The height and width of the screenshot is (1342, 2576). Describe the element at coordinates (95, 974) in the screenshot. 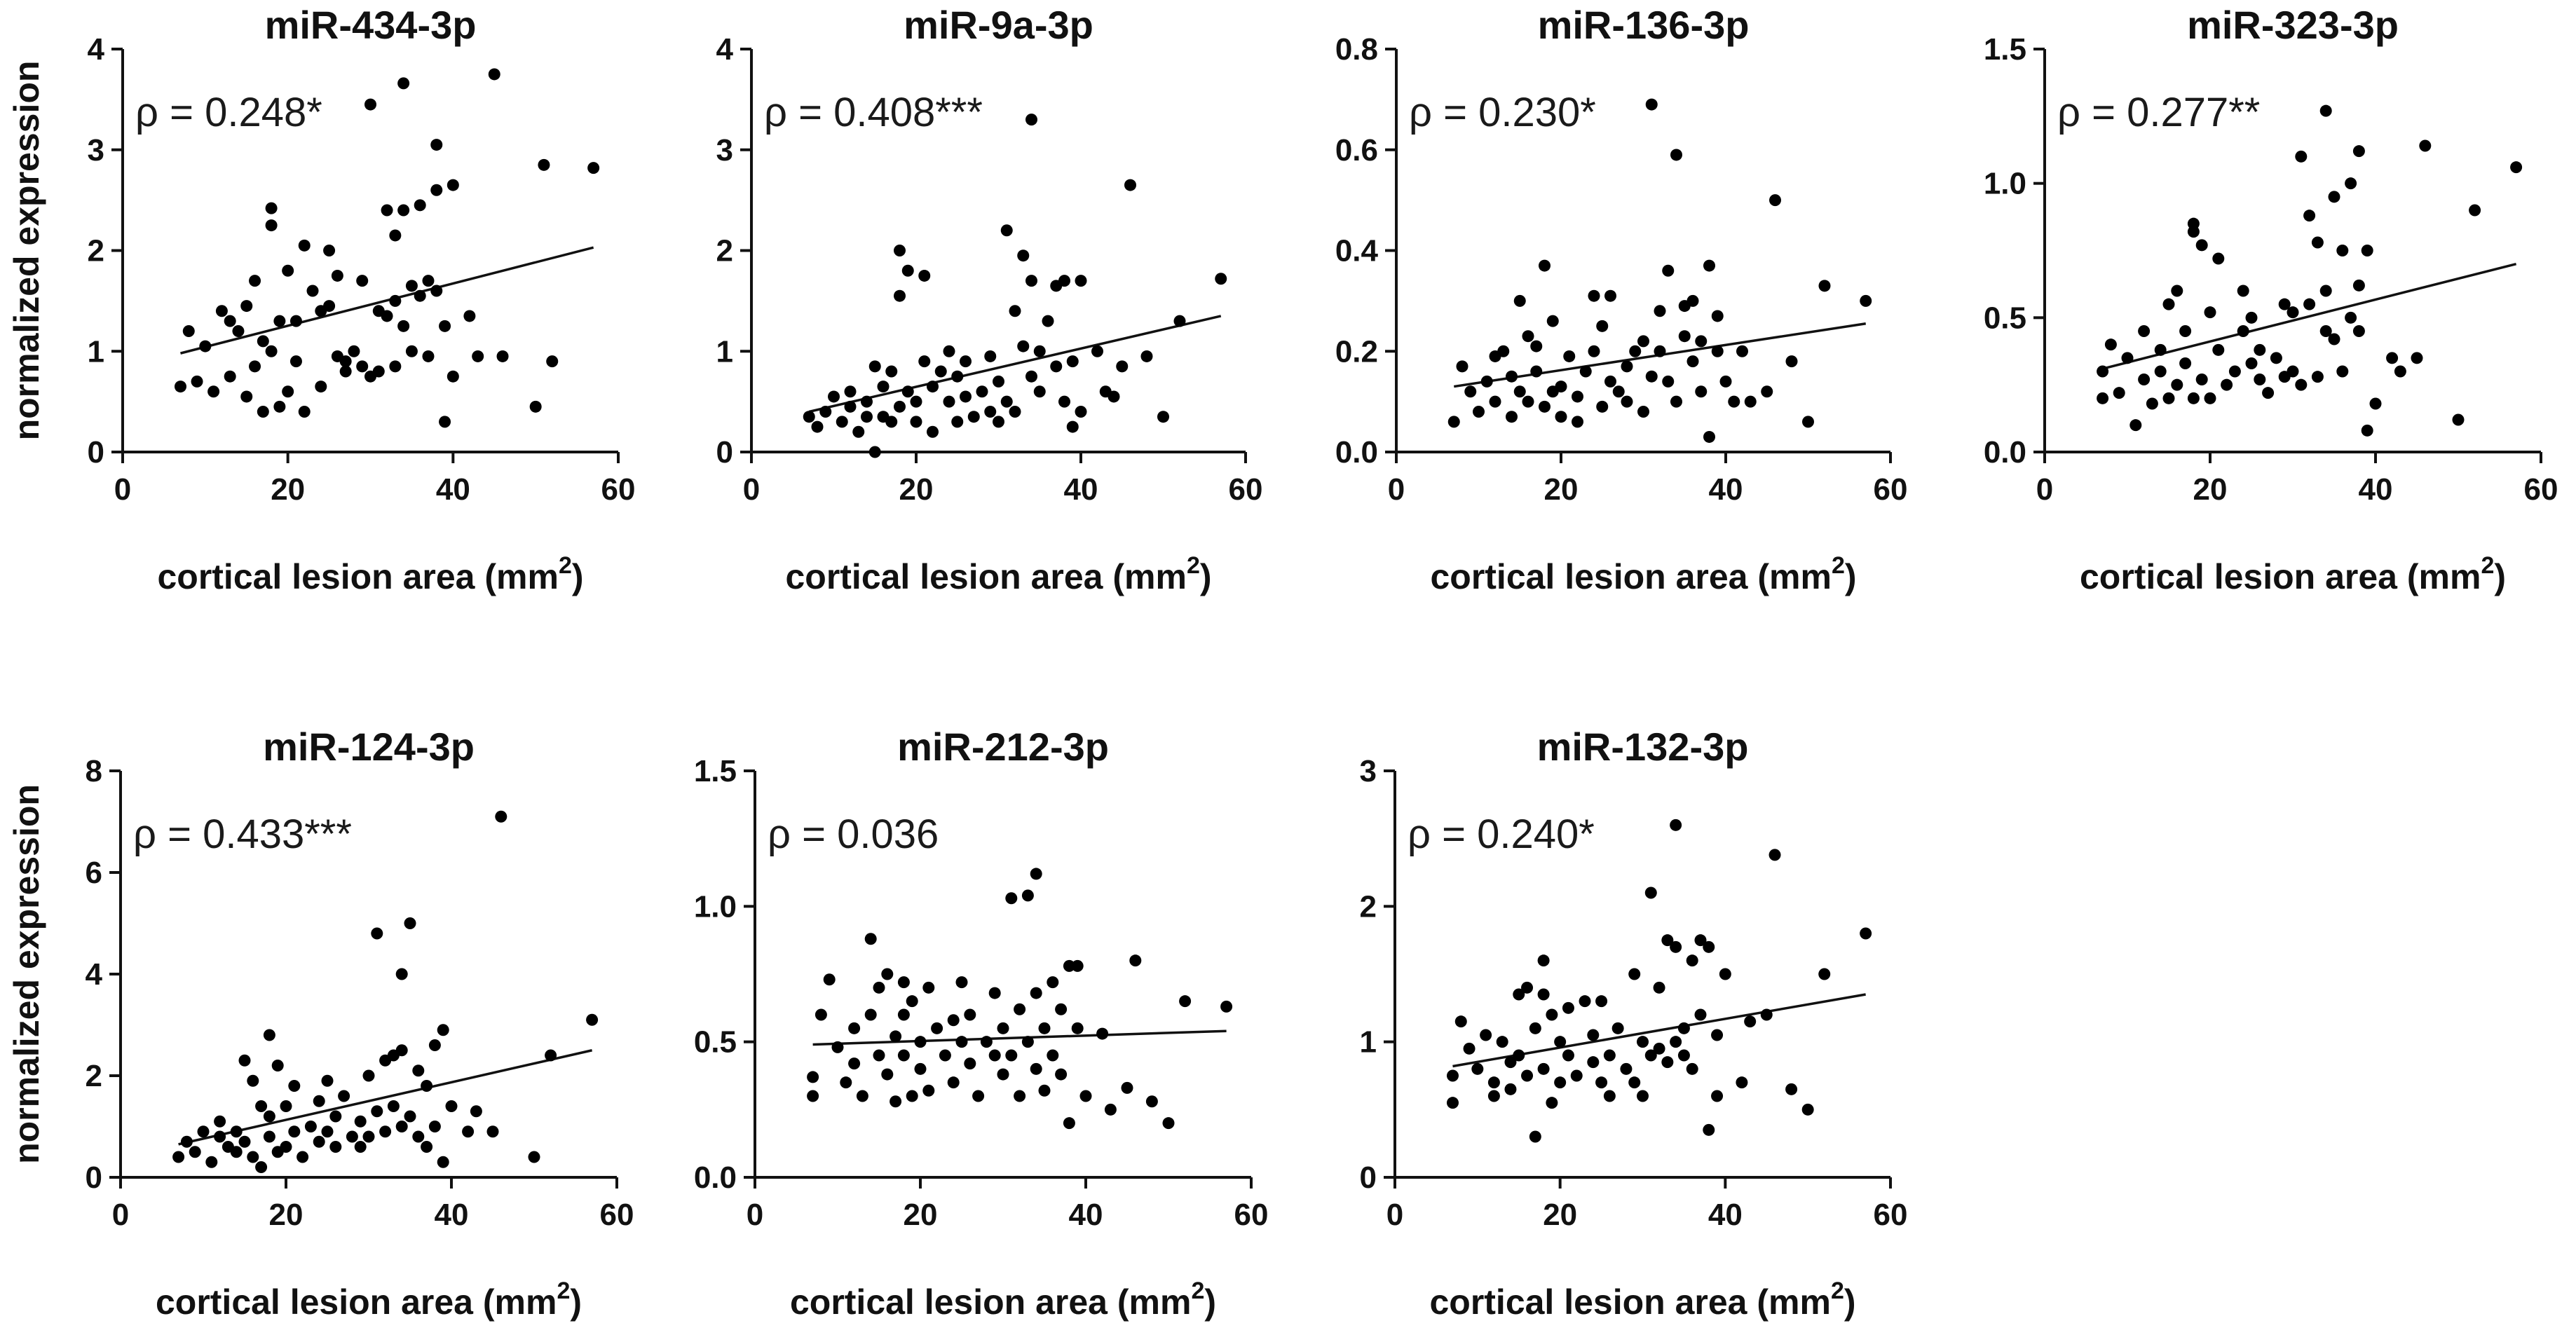

I see `y-tick-label: 4` at that location.